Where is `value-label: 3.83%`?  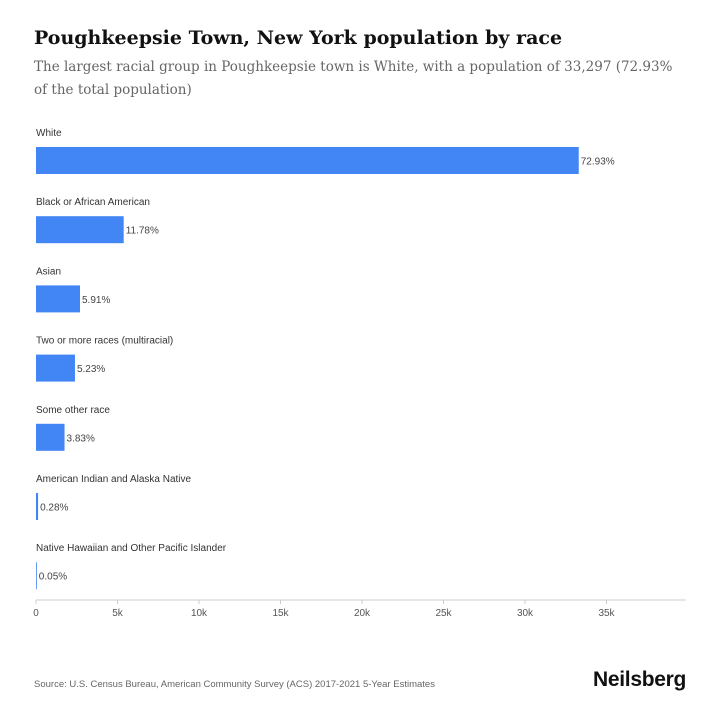 value-label: 3.83% is located at coordinates (81, 438).